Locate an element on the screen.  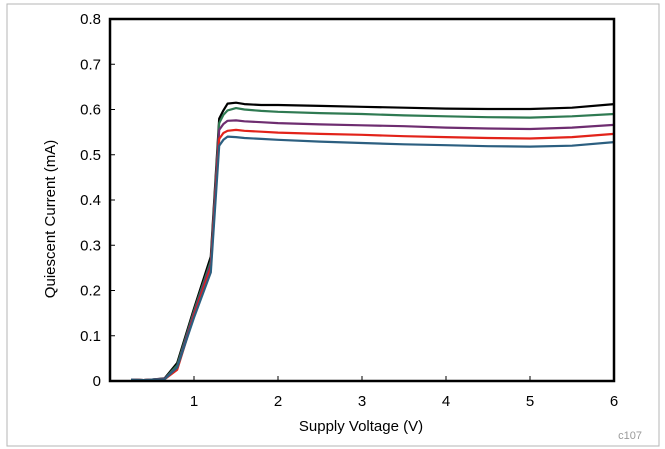
x-axis-title: Supply Voltage (V) is located at coordinates (361, 426).